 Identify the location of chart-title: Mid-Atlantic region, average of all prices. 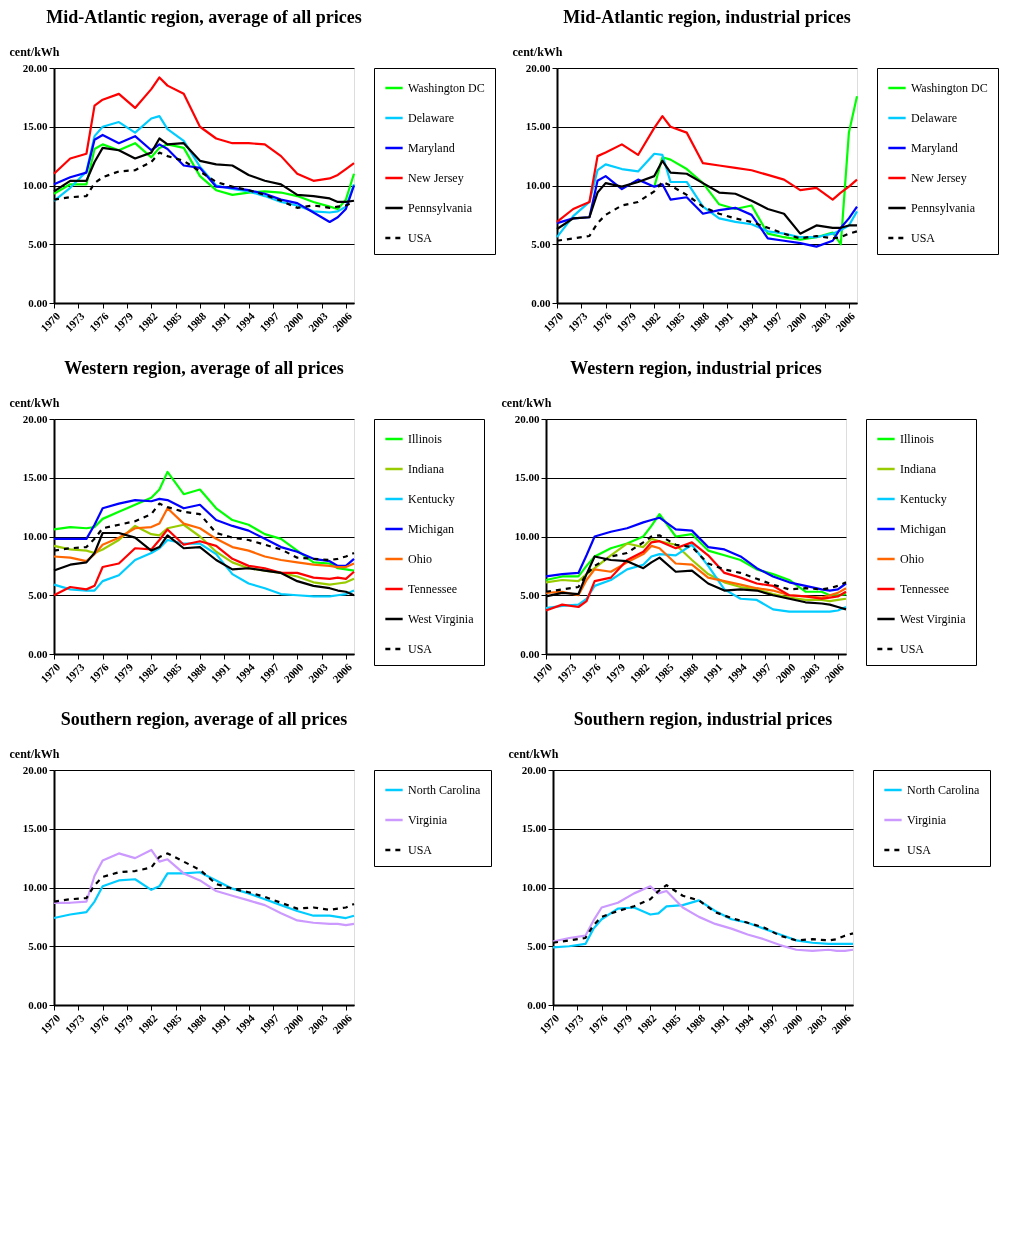
(204, 17).